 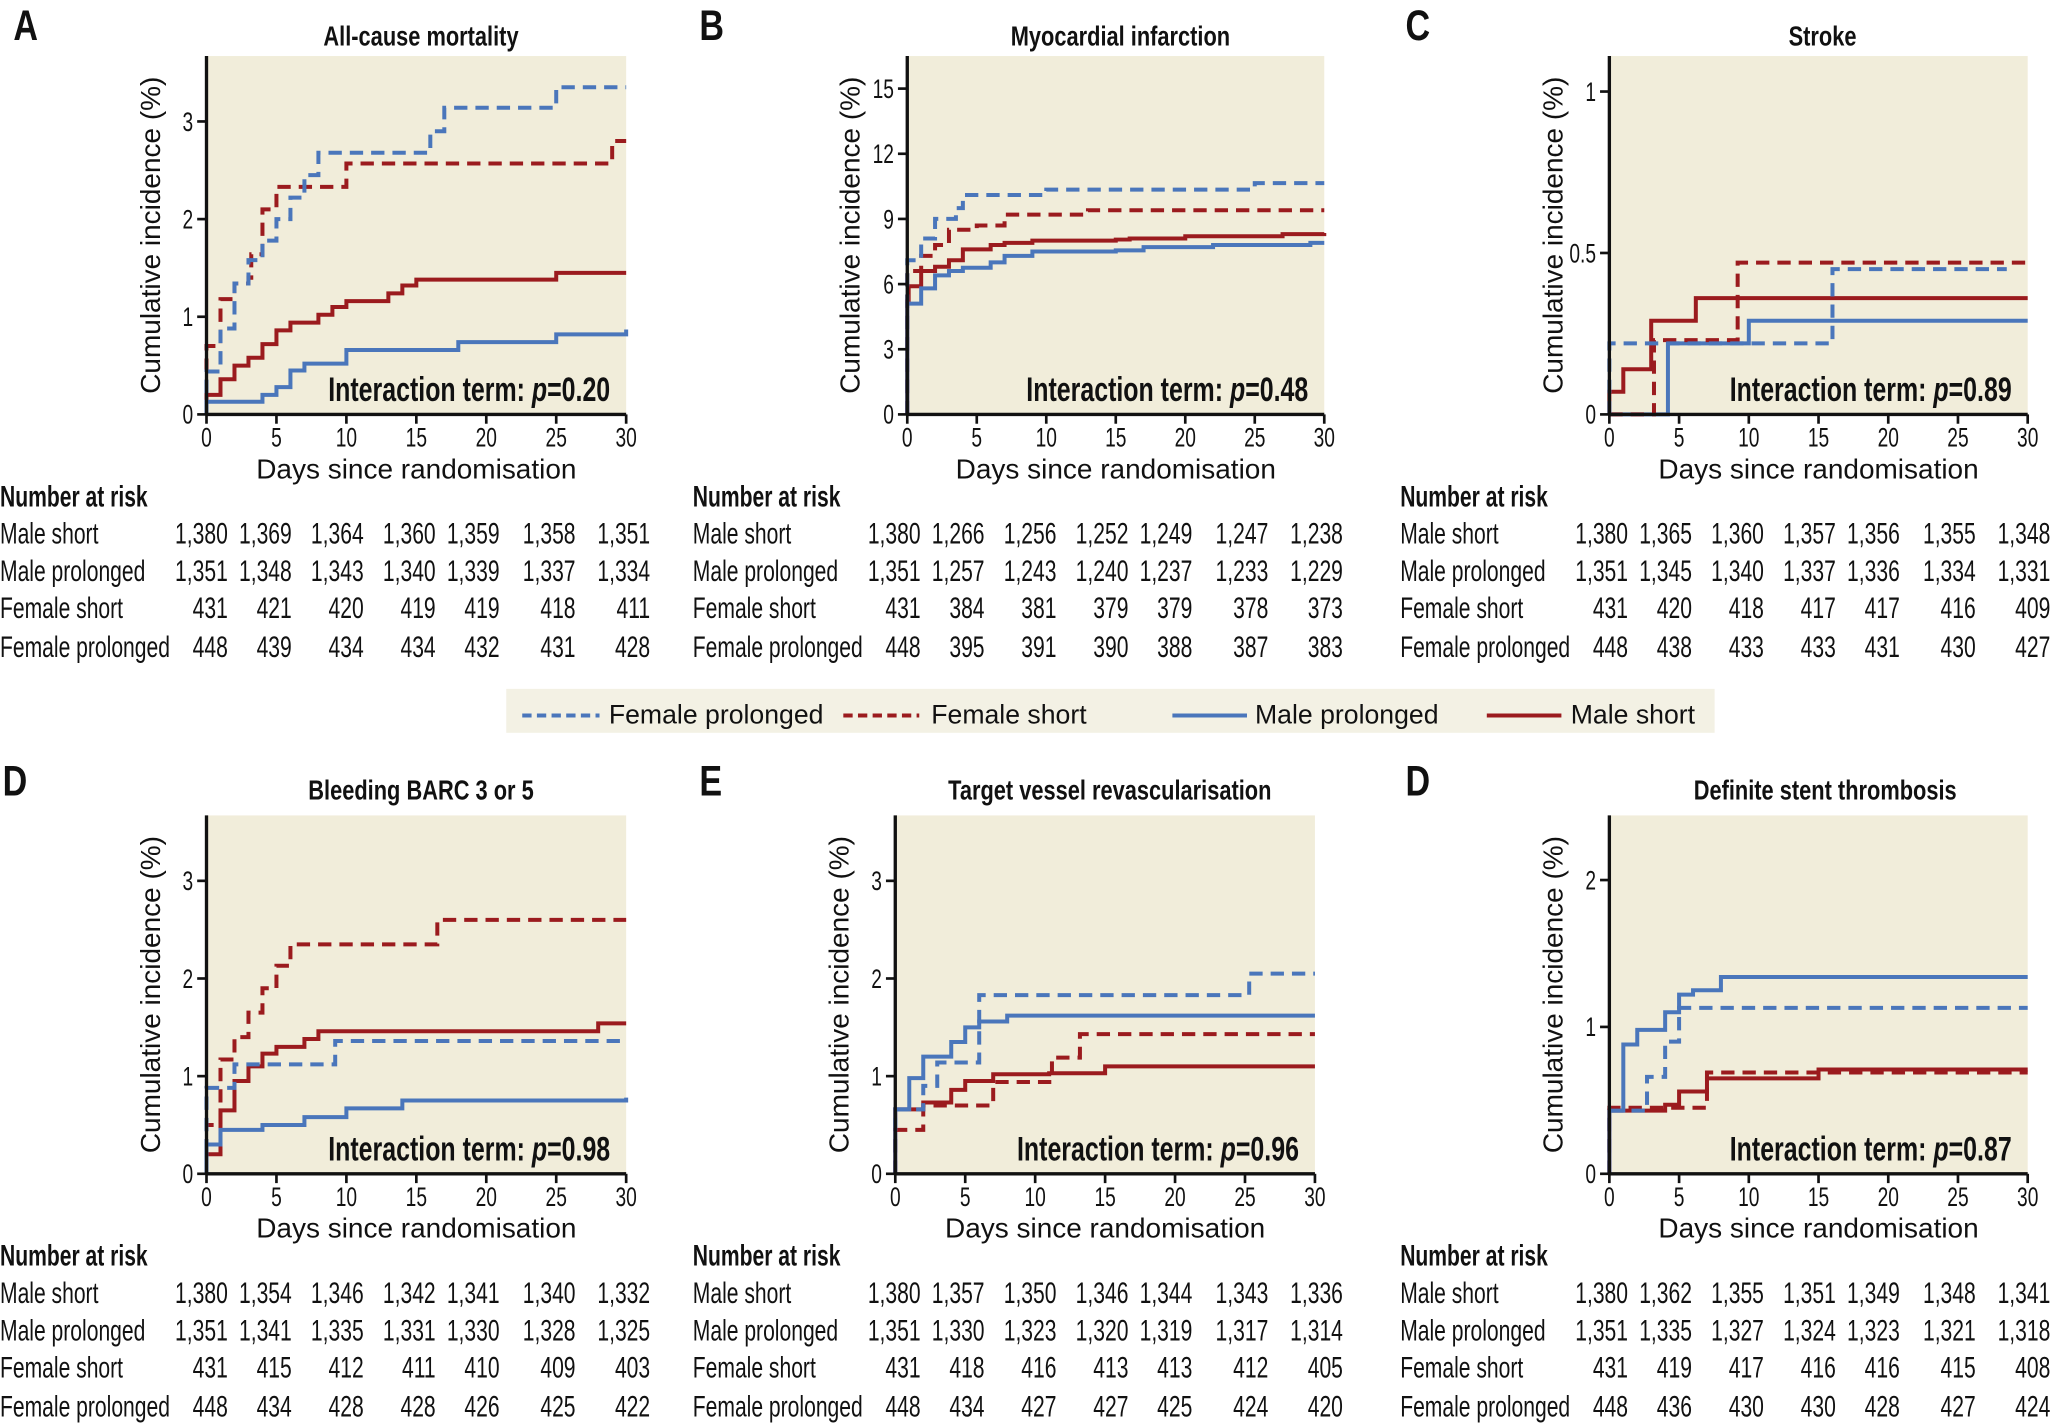 I want to click on risk-value-group: 1,327, so click(x=1737, y=1331).